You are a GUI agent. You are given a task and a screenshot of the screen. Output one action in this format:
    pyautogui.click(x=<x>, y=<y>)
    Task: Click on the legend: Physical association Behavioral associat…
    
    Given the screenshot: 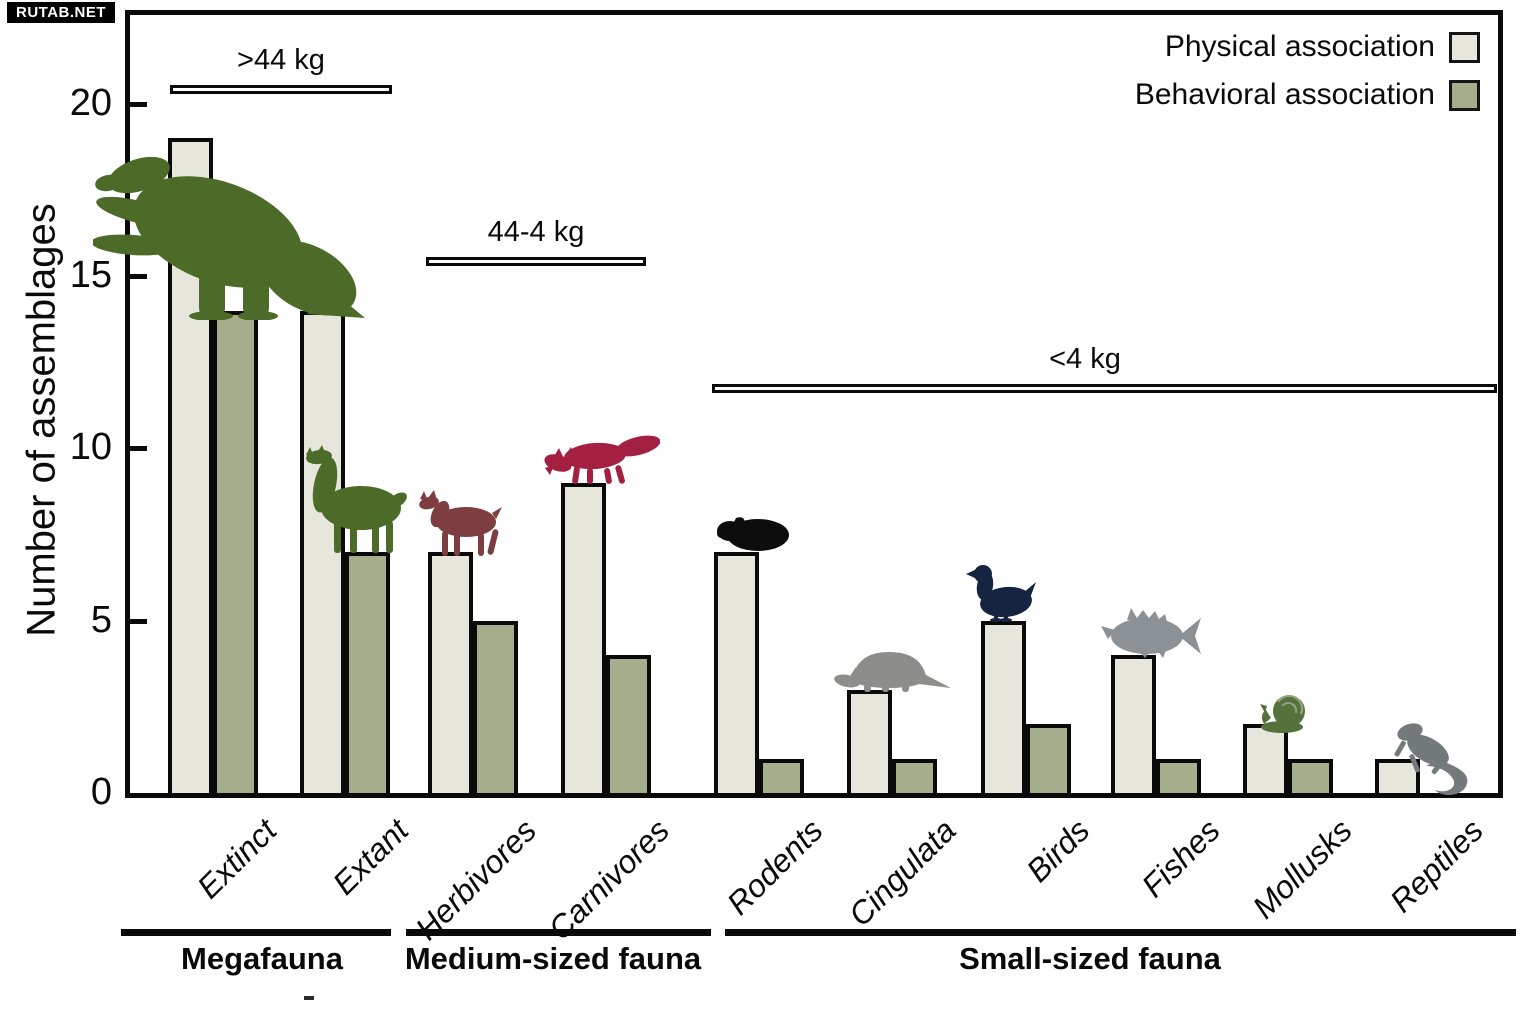 What is the action you would take?
    pyautogui.click(x=1307, y=71)
    